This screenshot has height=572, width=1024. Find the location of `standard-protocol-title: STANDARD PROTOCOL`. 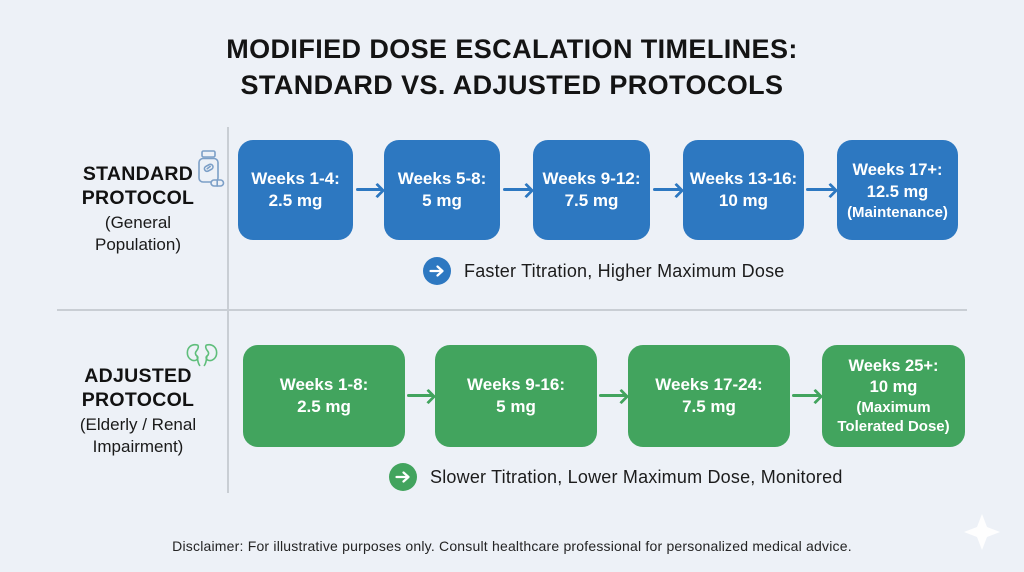

standard-protocol-title: STANDARD PROTOCOL is located at coordinates (138, 186).